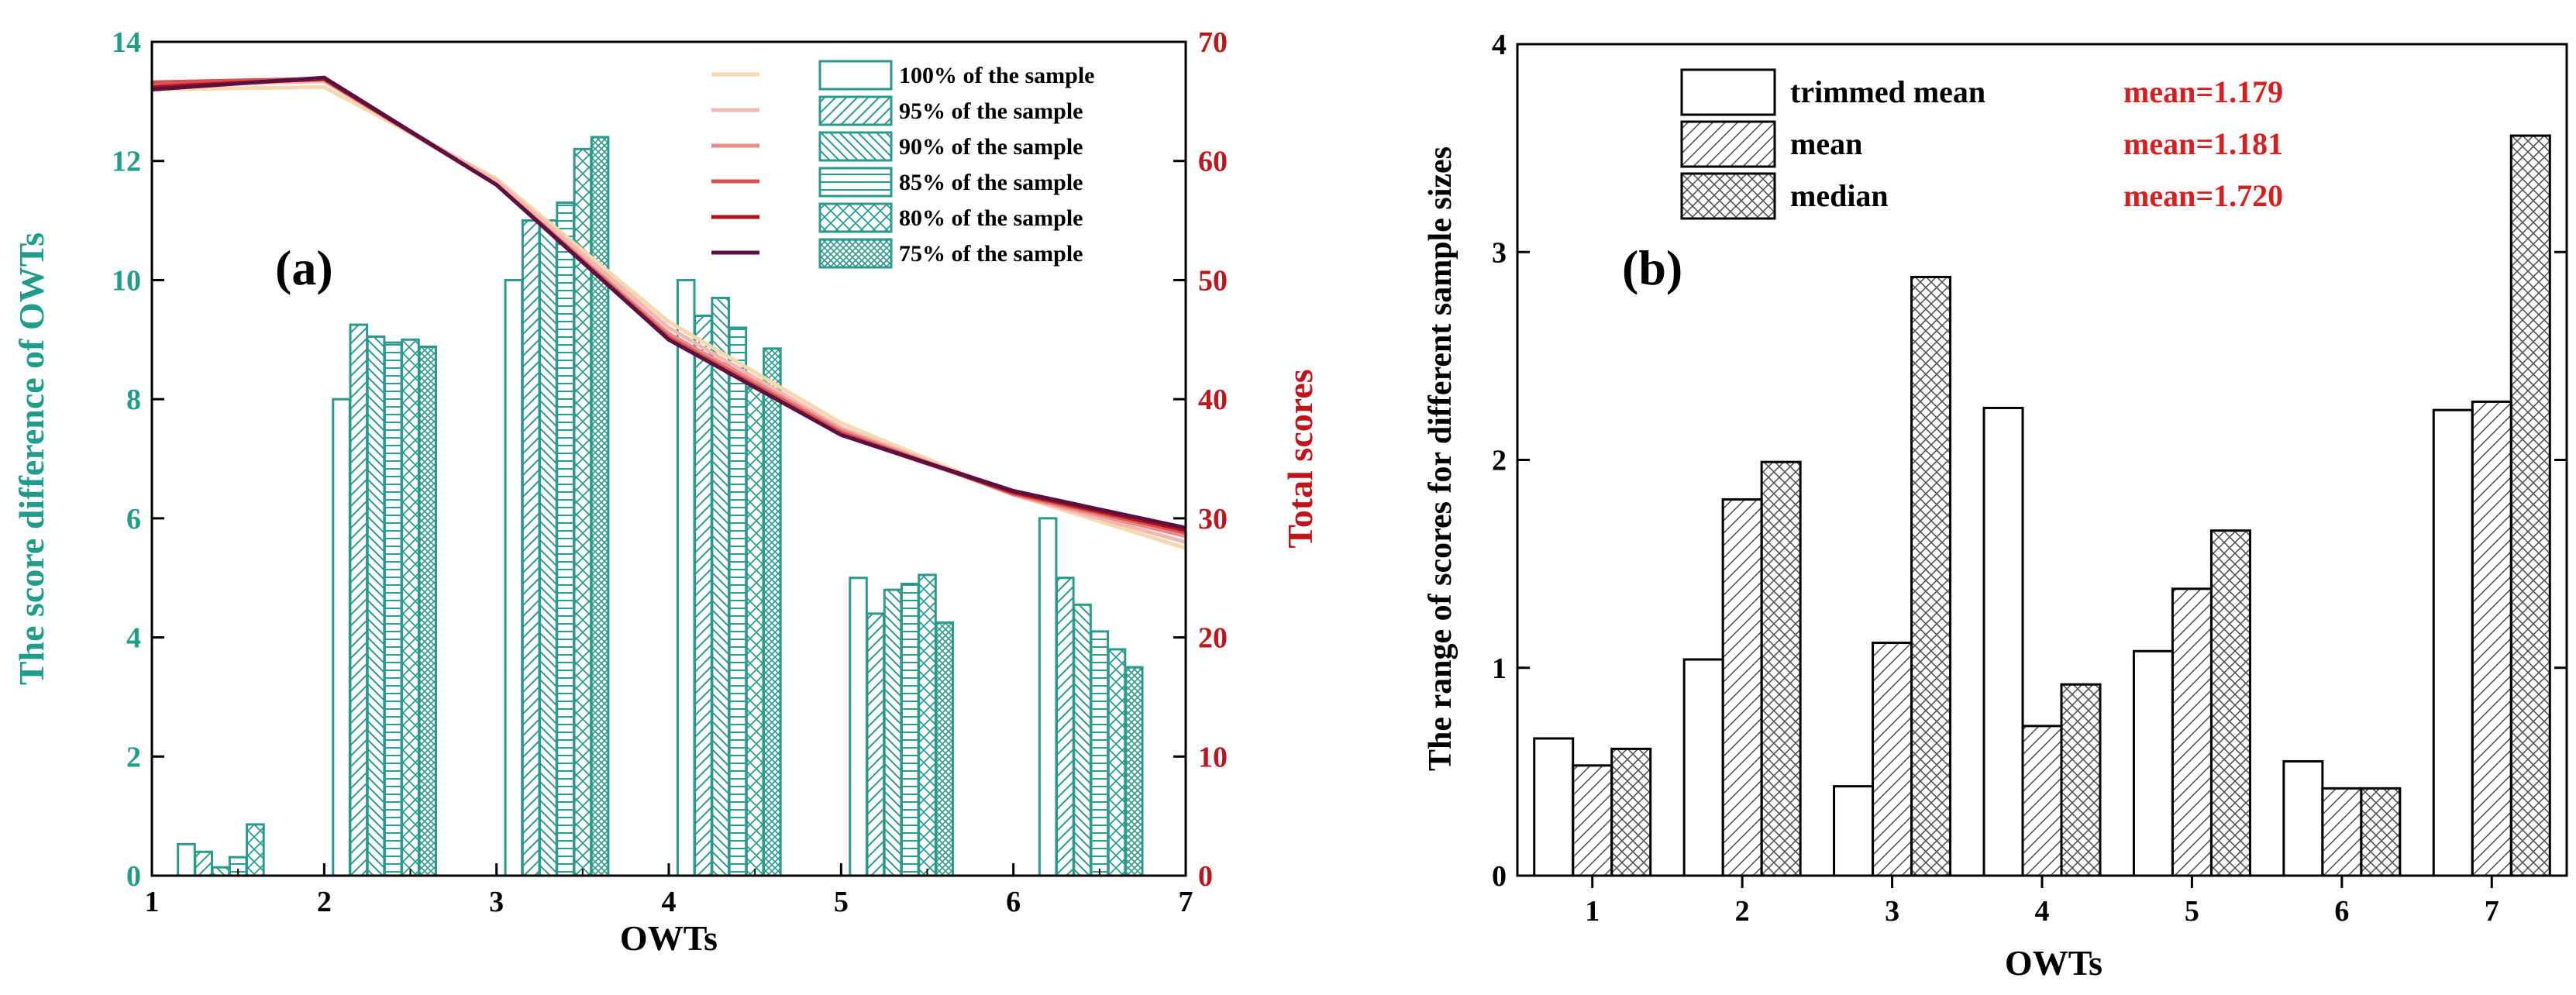  What do you see at coordinates (2230, 703) in the screenshot?
I see `bar-b-s3-c5` at bounding box center [2230, 703].